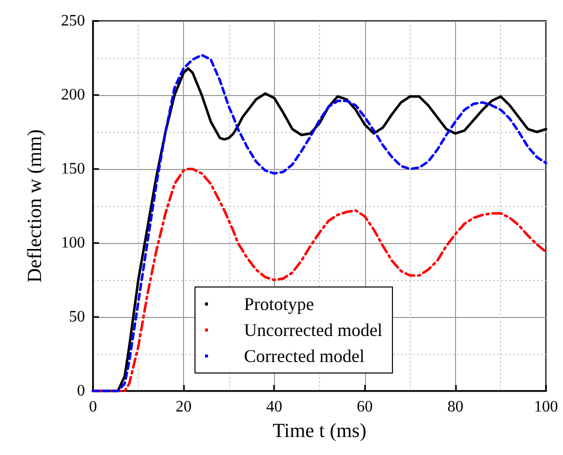  I want to click on x-tick-label: 100, so click(546, 407).